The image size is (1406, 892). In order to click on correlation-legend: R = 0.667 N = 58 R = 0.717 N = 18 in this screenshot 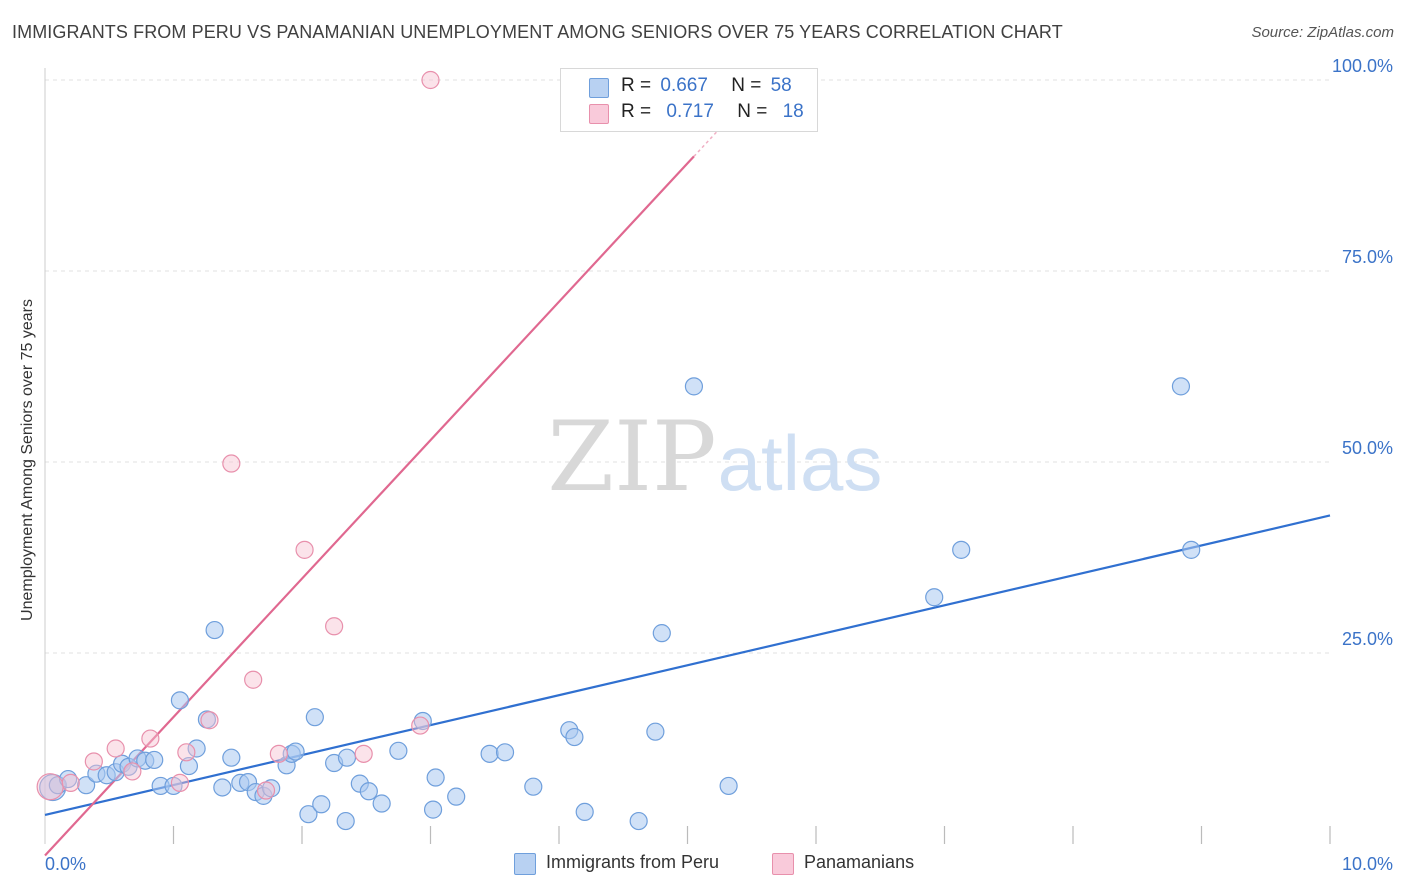, I will do `click(689, 100)`.